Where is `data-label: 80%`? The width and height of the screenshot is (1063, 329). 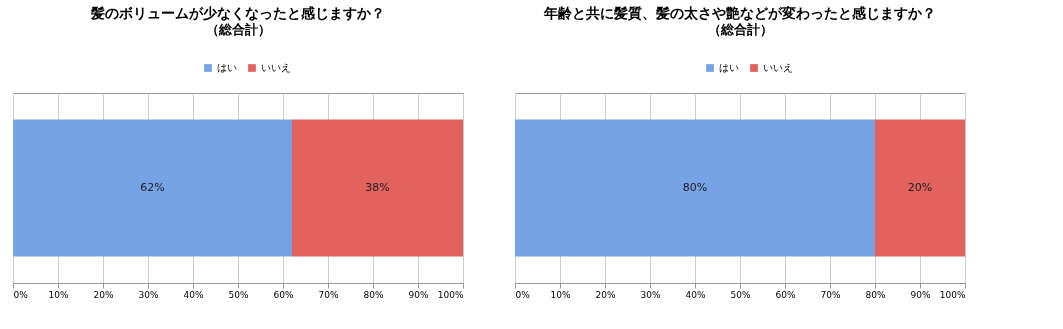 data-label: 80% is located at coordinates (695, 187).